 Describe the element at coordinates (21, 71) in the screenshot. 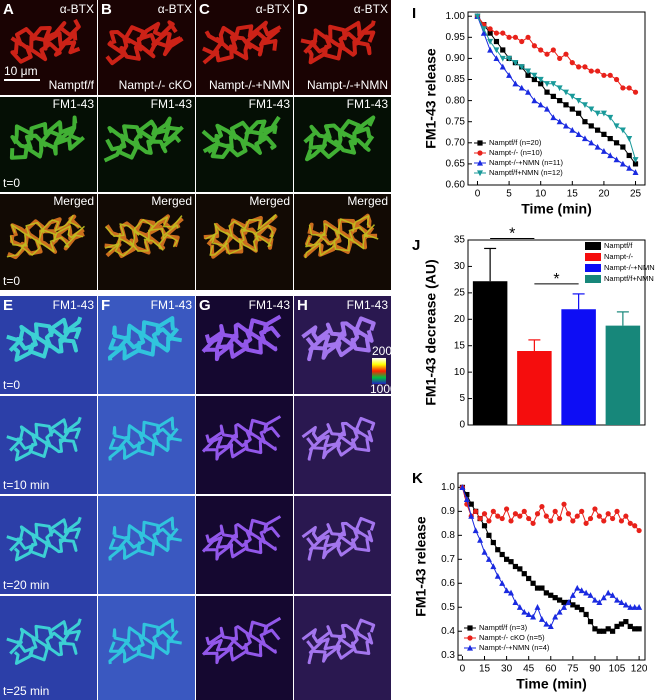

I see `scale-label: 10 μm` at that location.